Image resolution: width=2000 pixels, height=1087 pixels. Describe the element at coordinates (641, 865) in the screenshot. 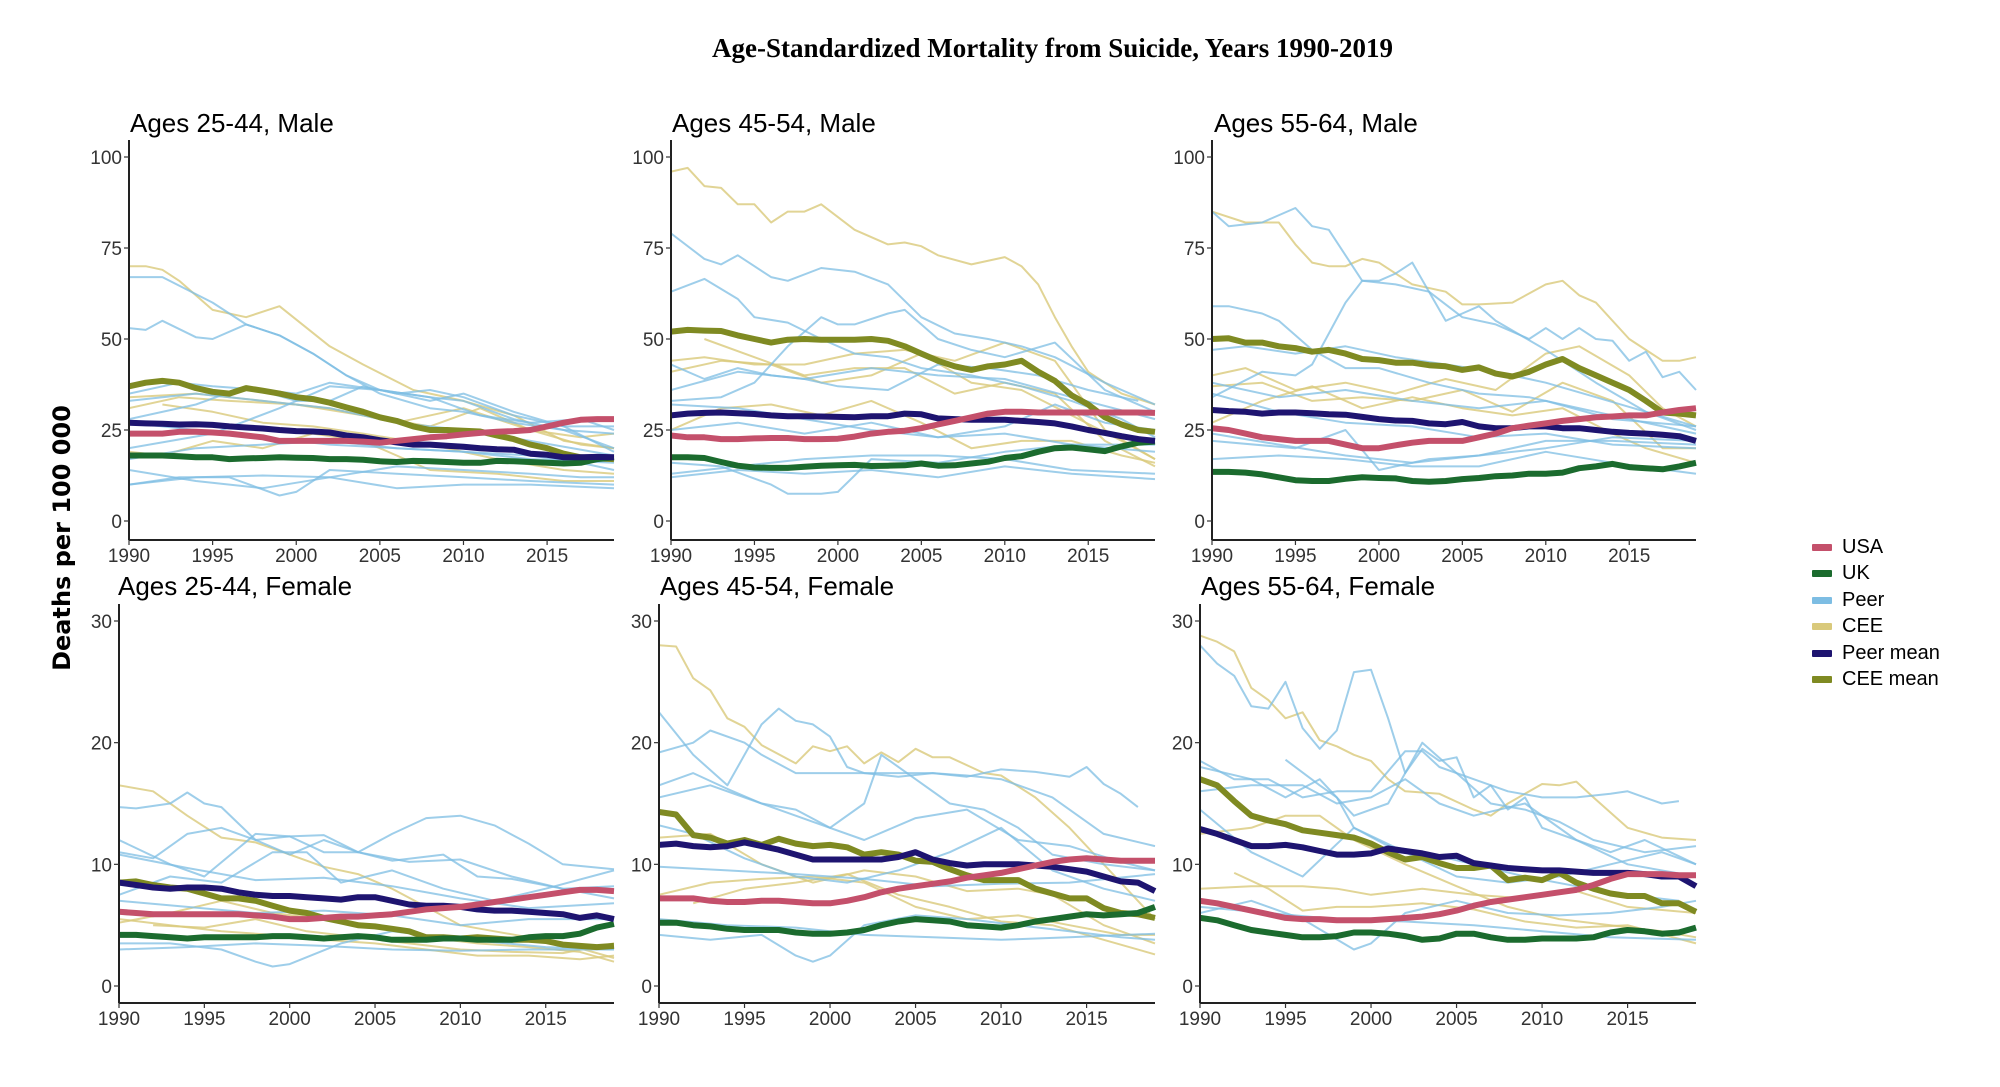

I see `y-tick-label: 10` at that location.